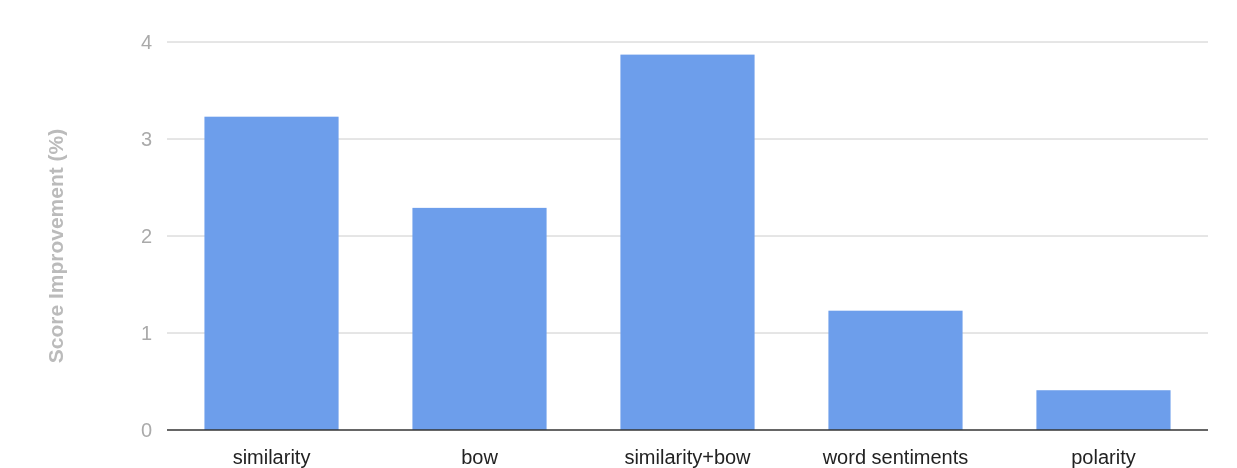 This screenshot has height=468, width=1237. I want to click on y-tick-label: 2, so click(146, 236).